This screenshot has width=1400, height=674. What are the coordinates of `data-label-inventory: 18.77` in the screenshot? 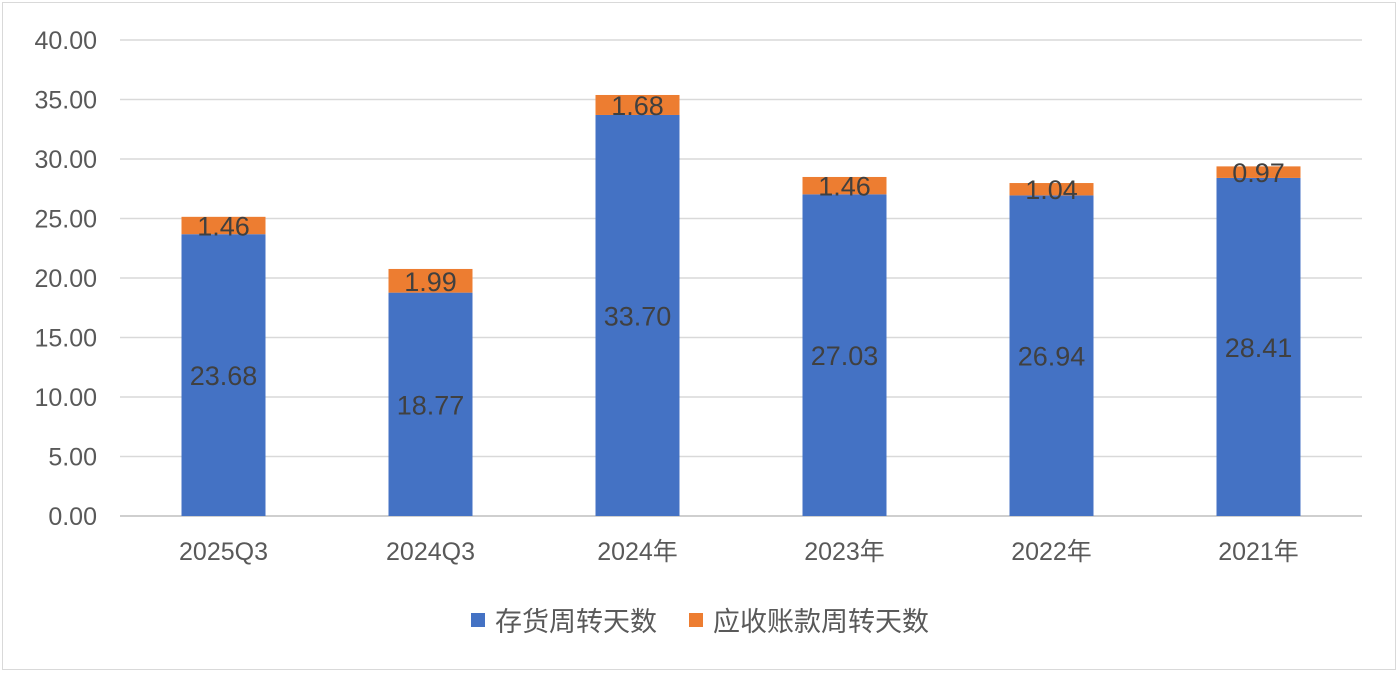 It's located at (431, 405).